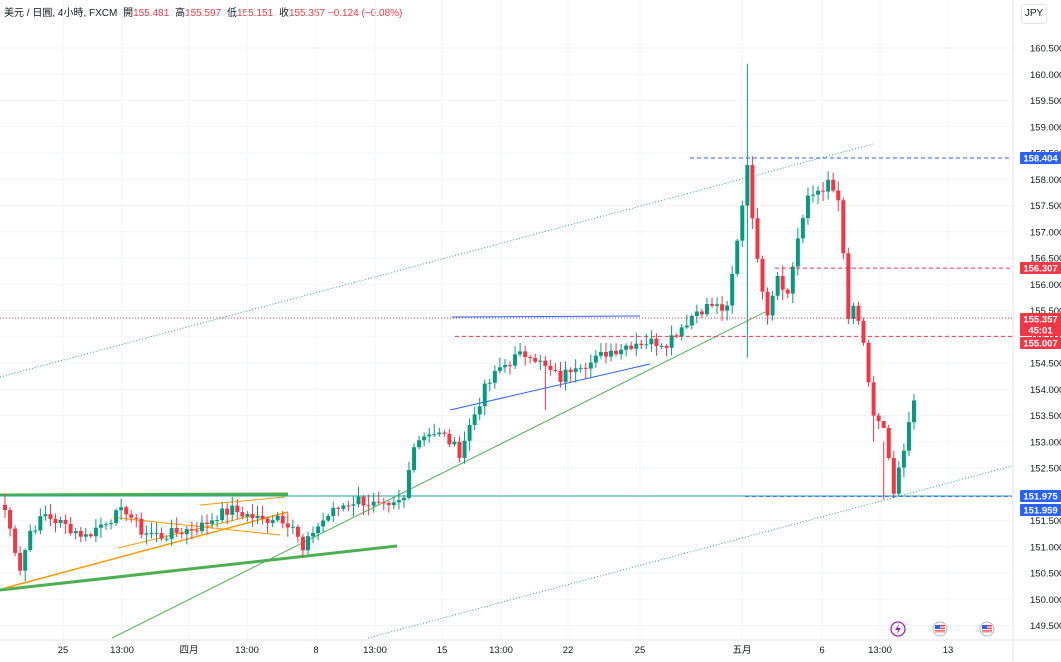  What do you see at coordinates (365, 13) in the screenshot?
I see `change-value: −0.124 (−0.08%)` at bounding box center [365, 13].